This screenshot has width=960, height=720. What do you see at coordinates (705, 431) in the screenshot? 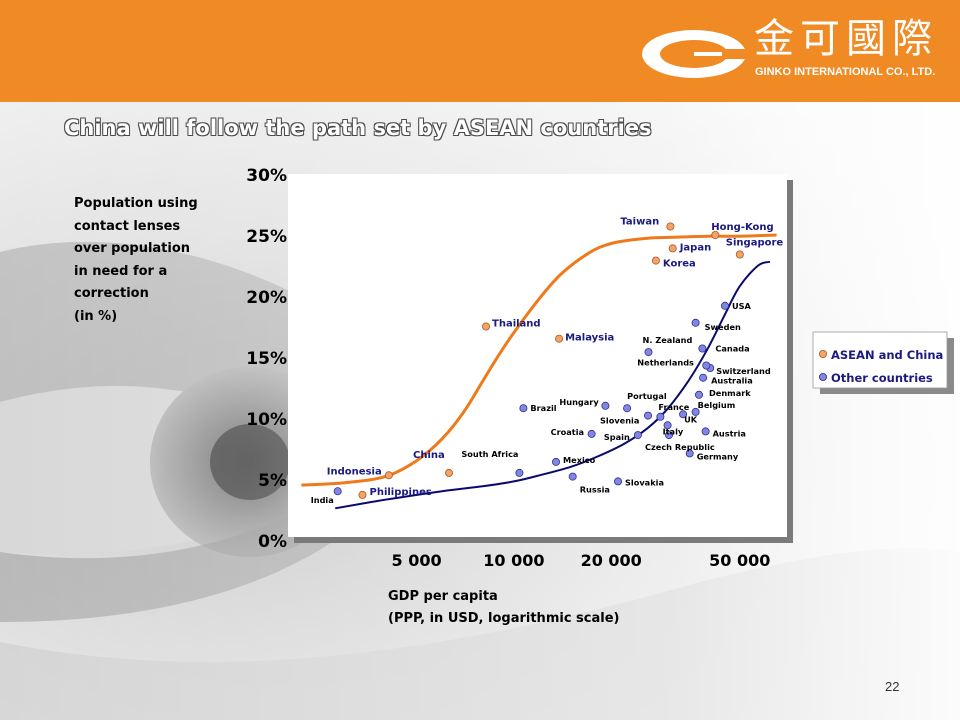
I see `data-point-austria` at bounding box center [705, 431].